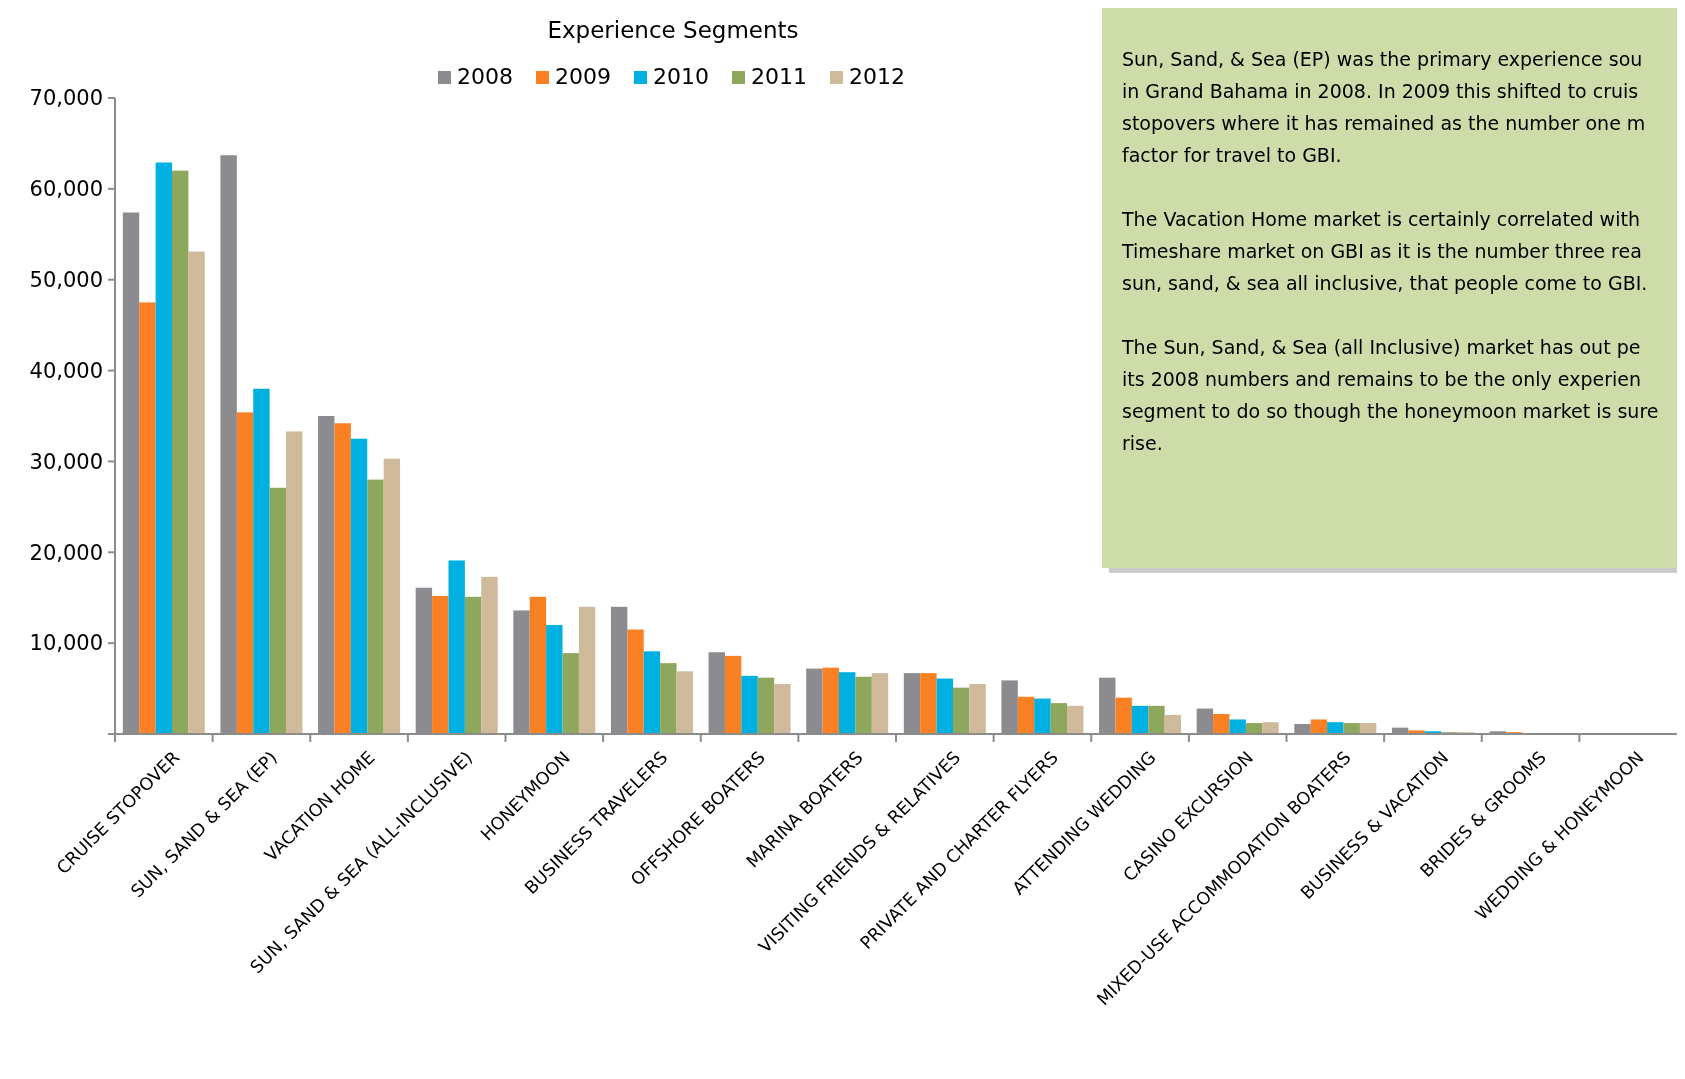  Describe the element at coordinates (779, 76) in the screenshot. I see `legend-label: 2011` at that location.